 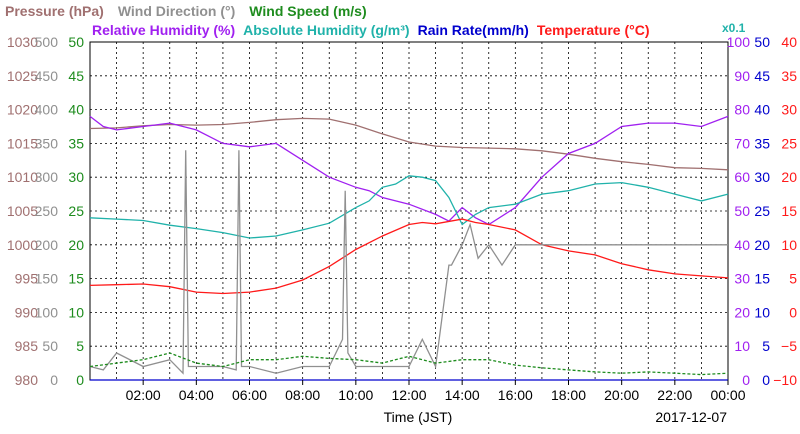 I want to click on tick-pressure: 1020, so click(x=22, y=110).